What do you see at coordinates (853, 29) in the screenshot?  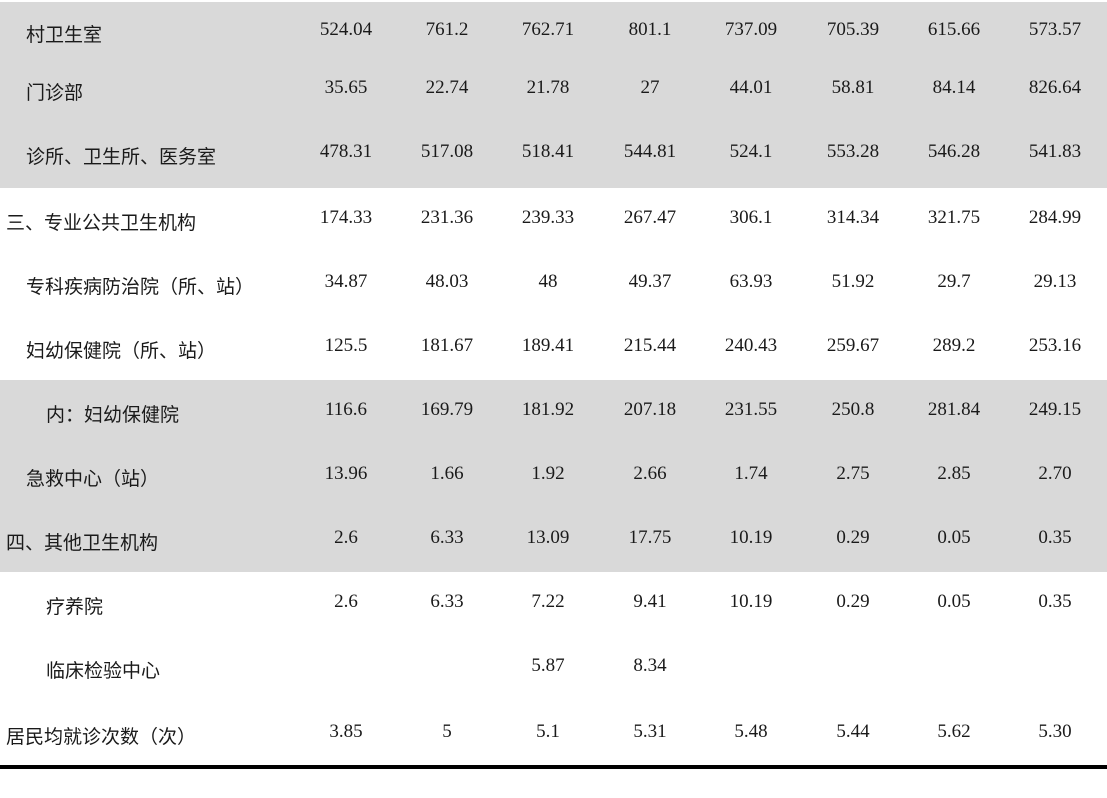 I see `table-cell: 705.39` at bounding box center [853, 29].